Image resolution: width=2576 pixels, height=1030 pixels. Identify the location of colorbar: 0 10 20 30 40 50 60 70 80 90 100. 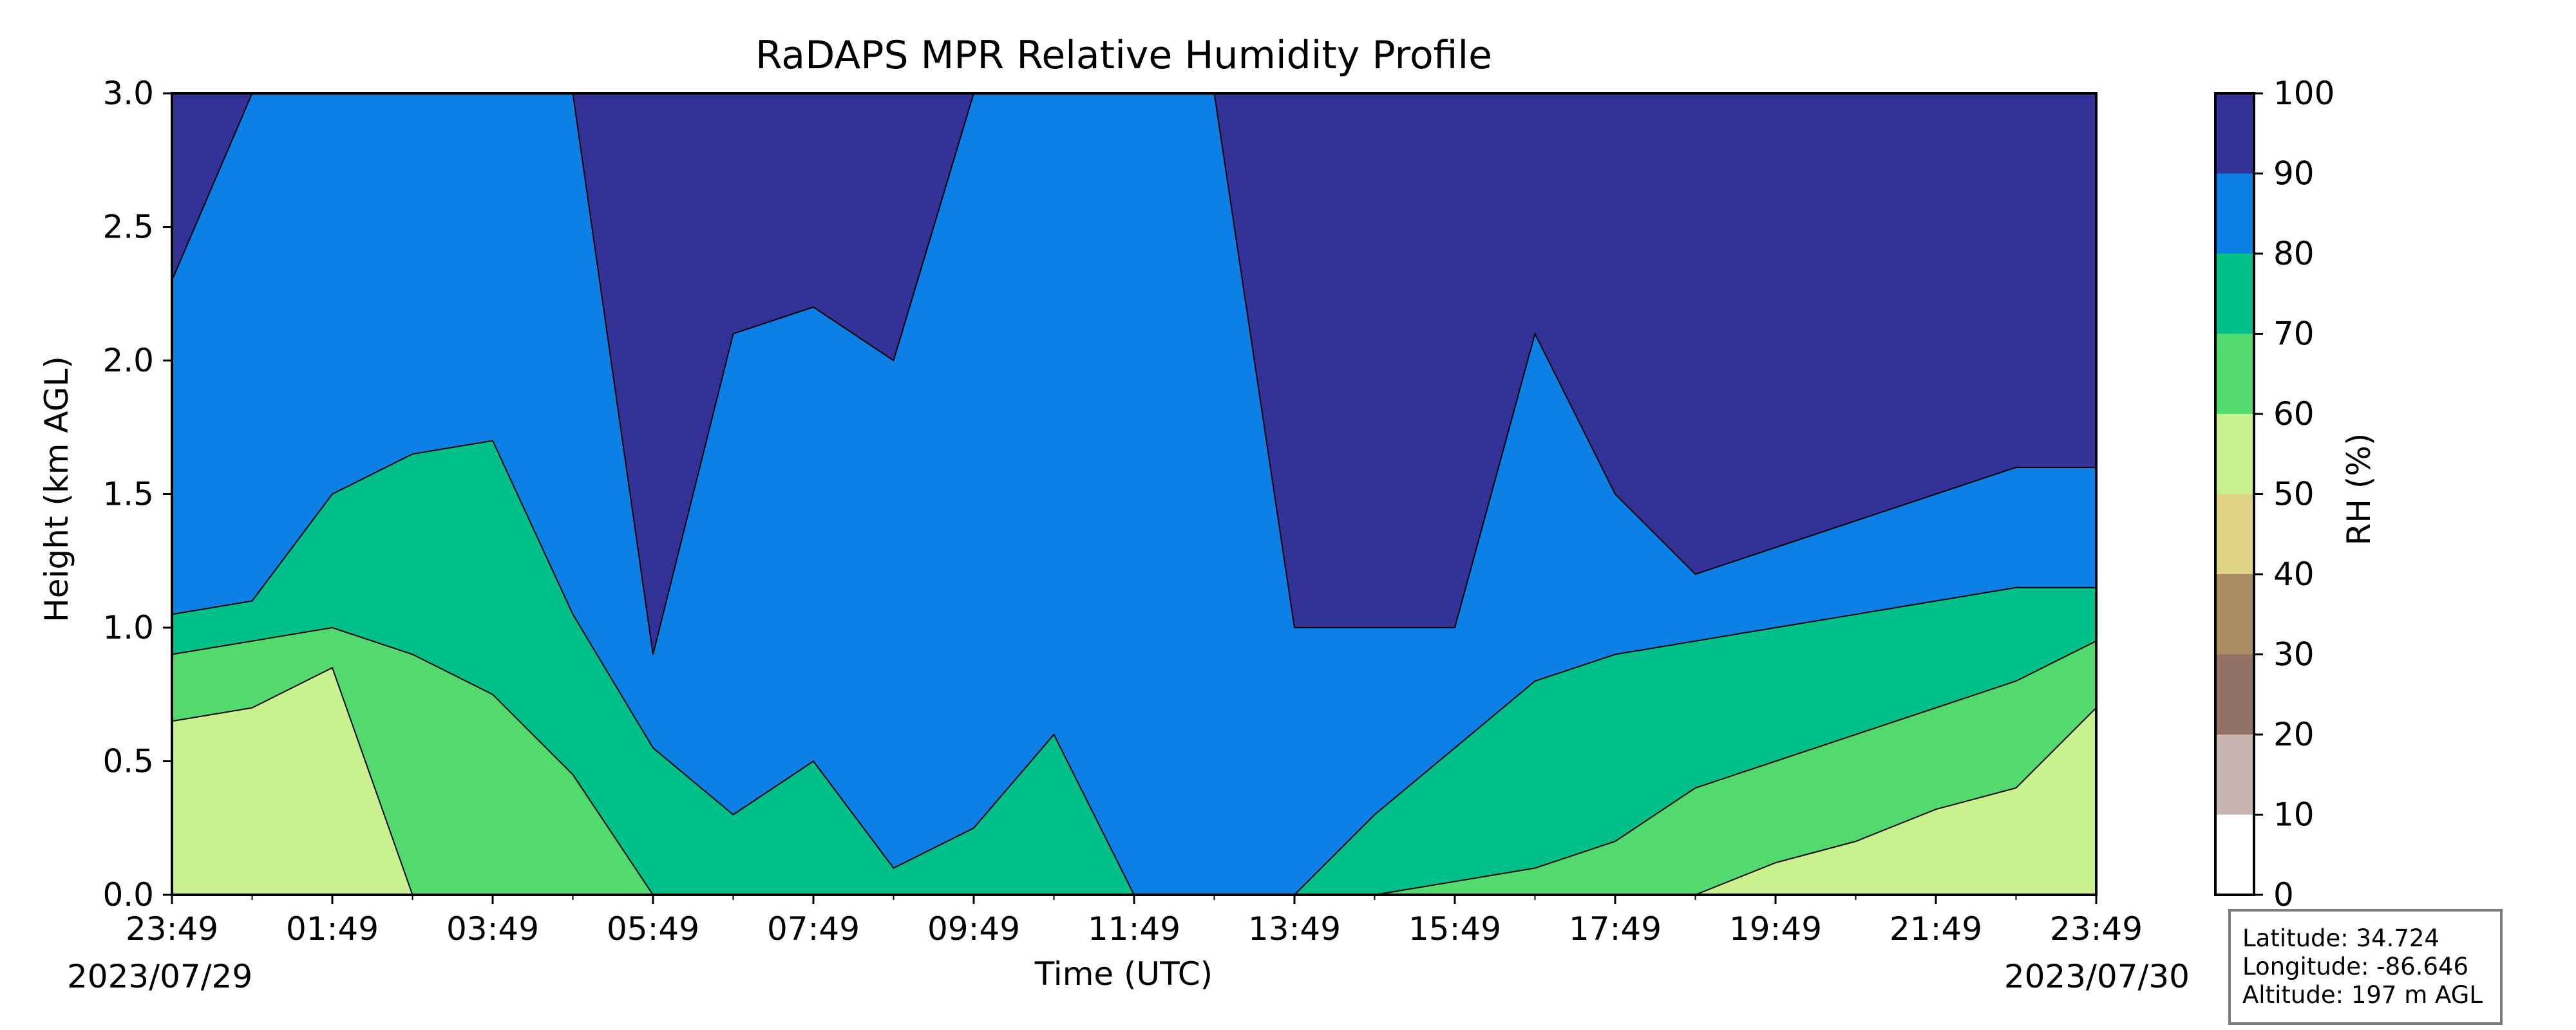
(2274, 494).